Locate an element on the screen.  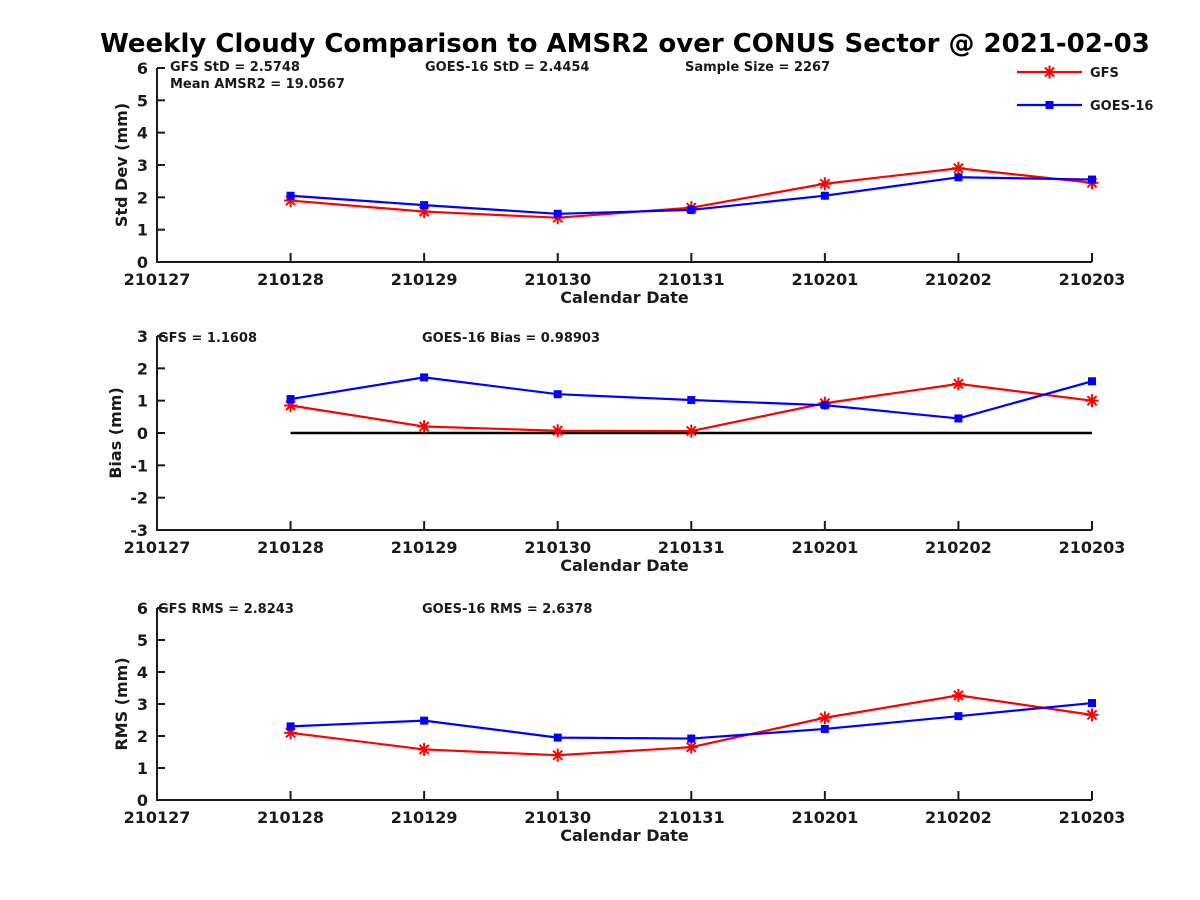
y-tick-label: -3 is located at coordinates (139, 530).